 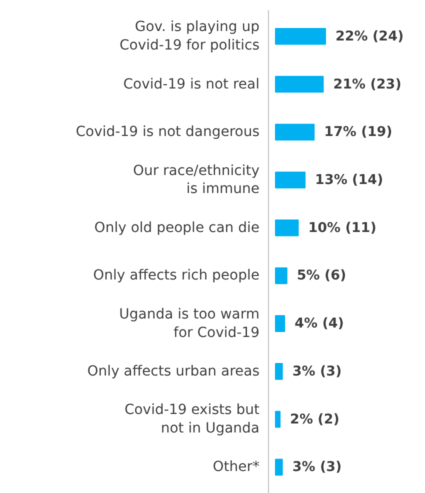 I want to click on y-tick-label: Only affects urban areas, so click(x=173, y=371).